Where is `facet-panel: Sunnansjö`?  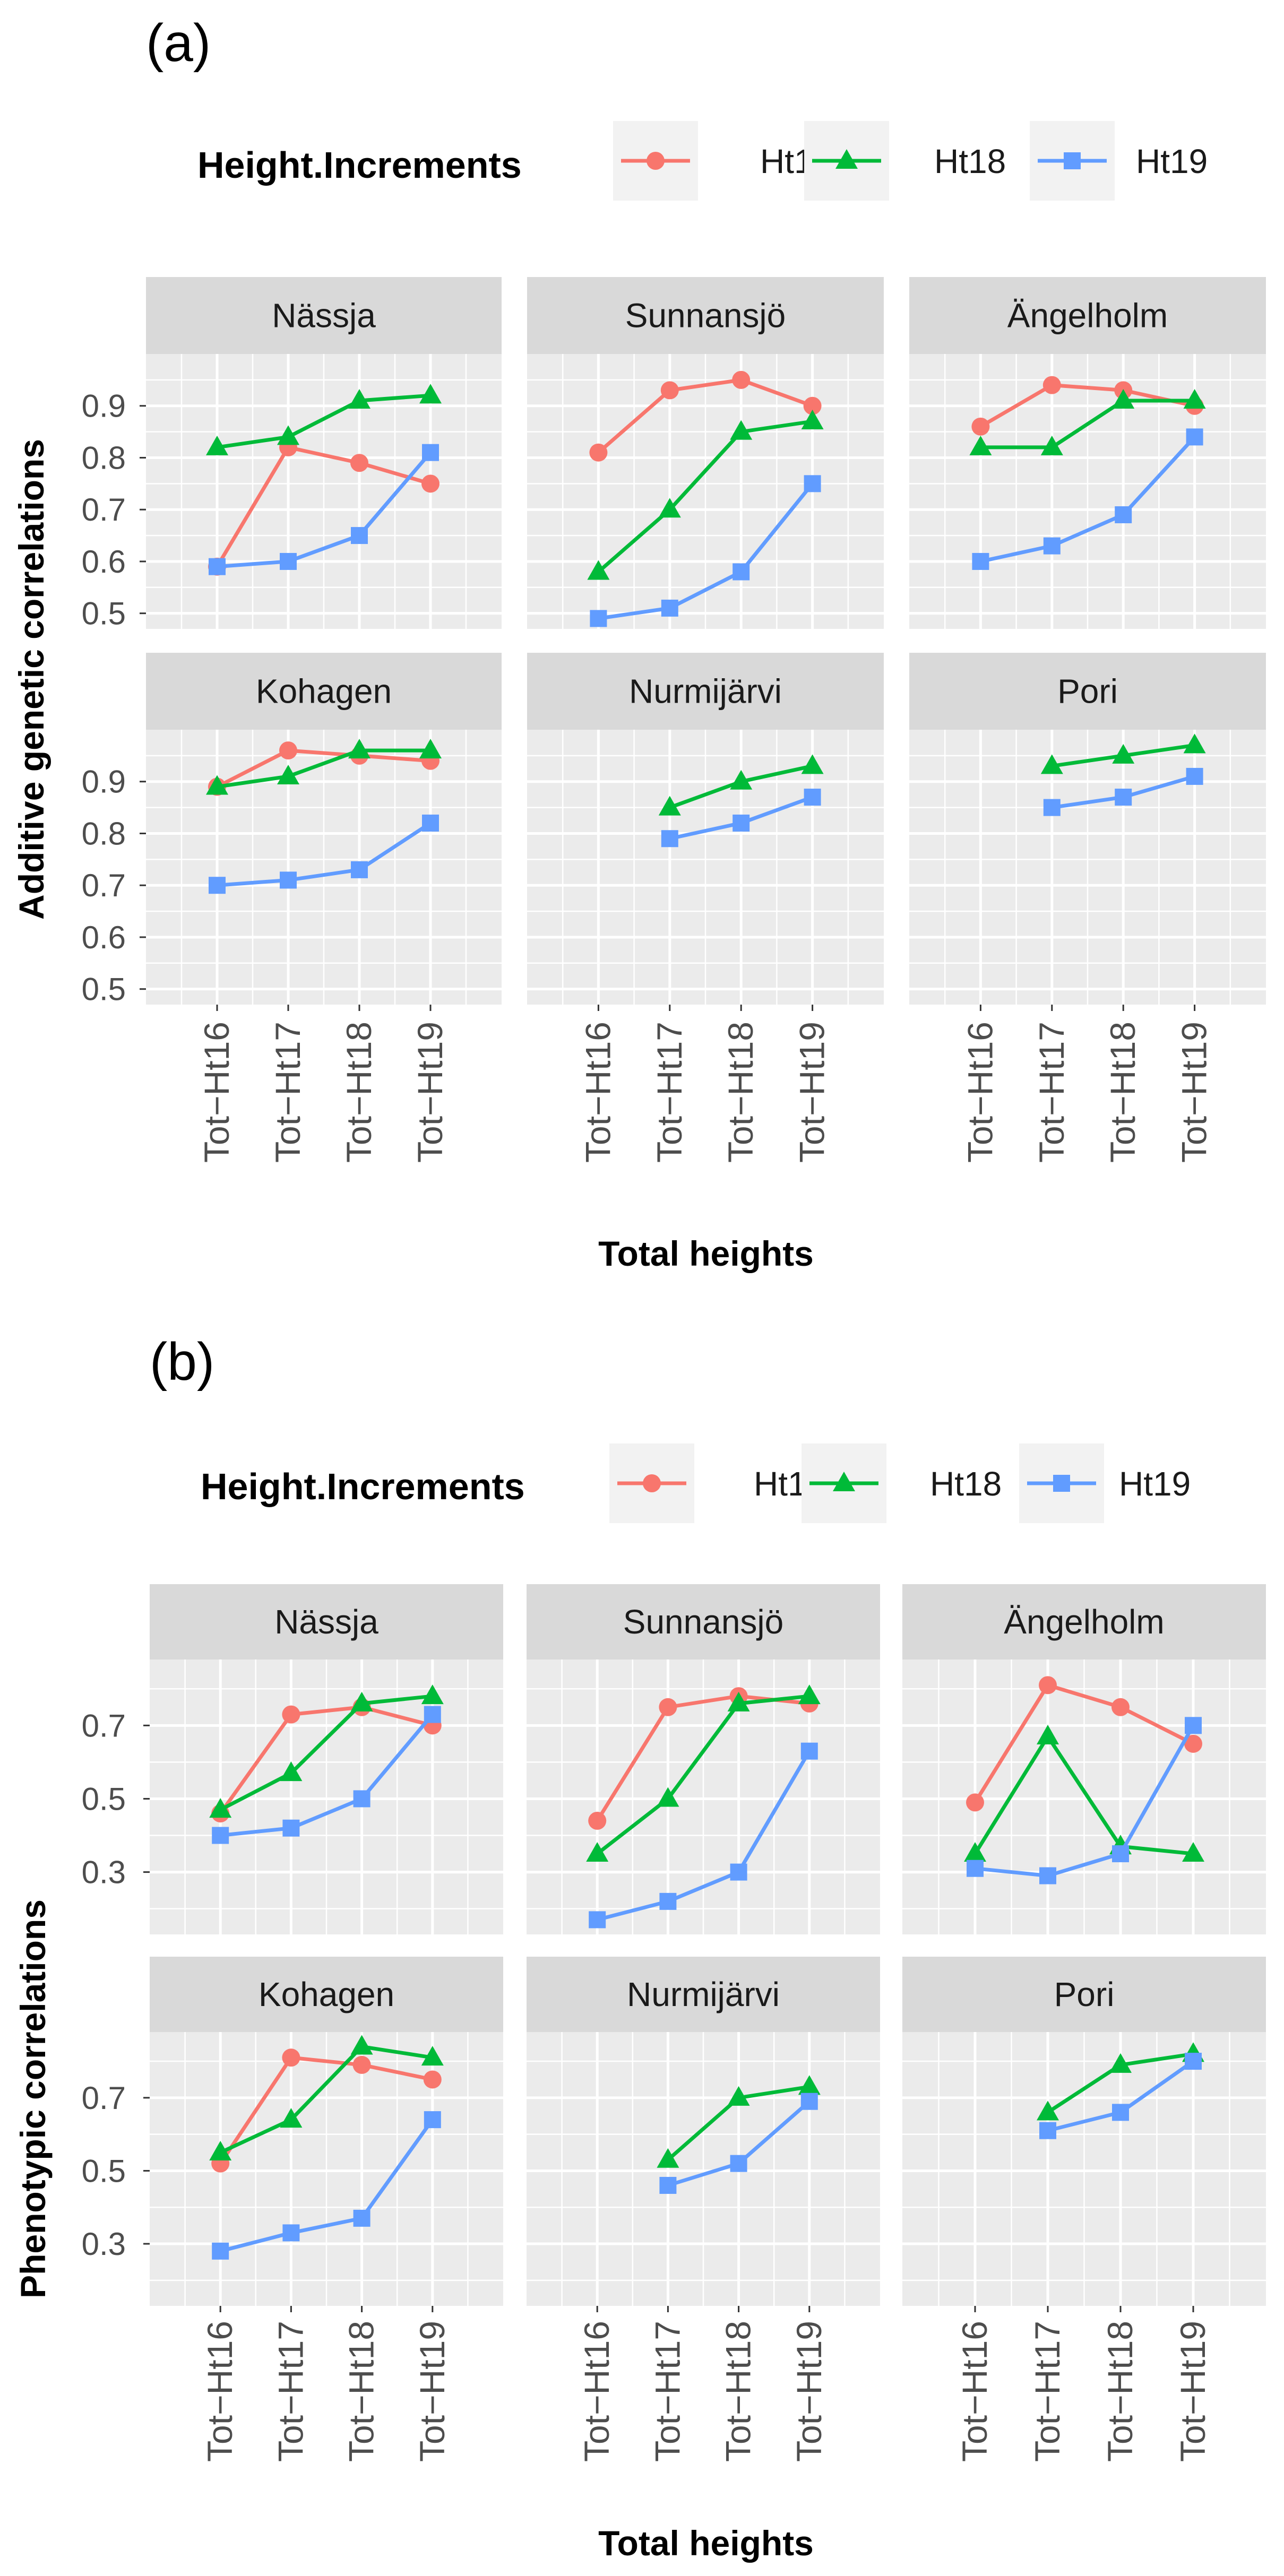 facet-panel: Sunnansjö is located at coordinates (705, 453).